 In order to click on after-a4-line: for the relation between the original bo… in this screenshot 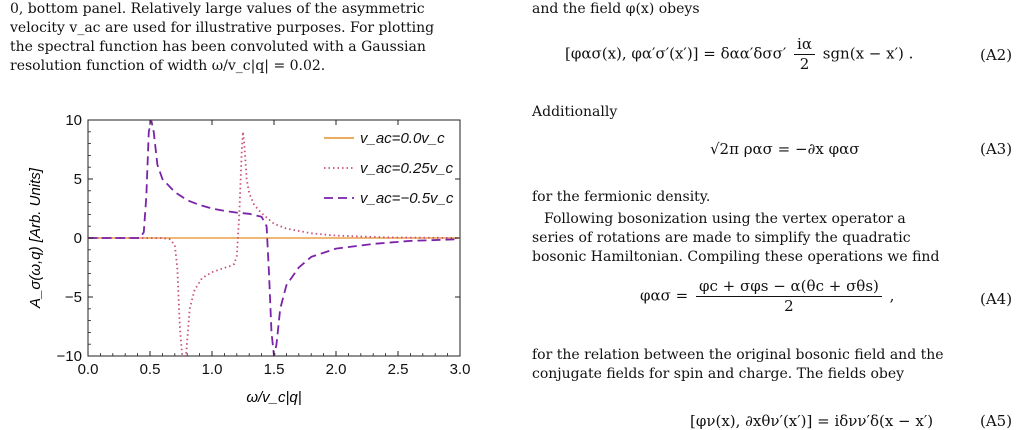, I will do `click(738, 355)`.